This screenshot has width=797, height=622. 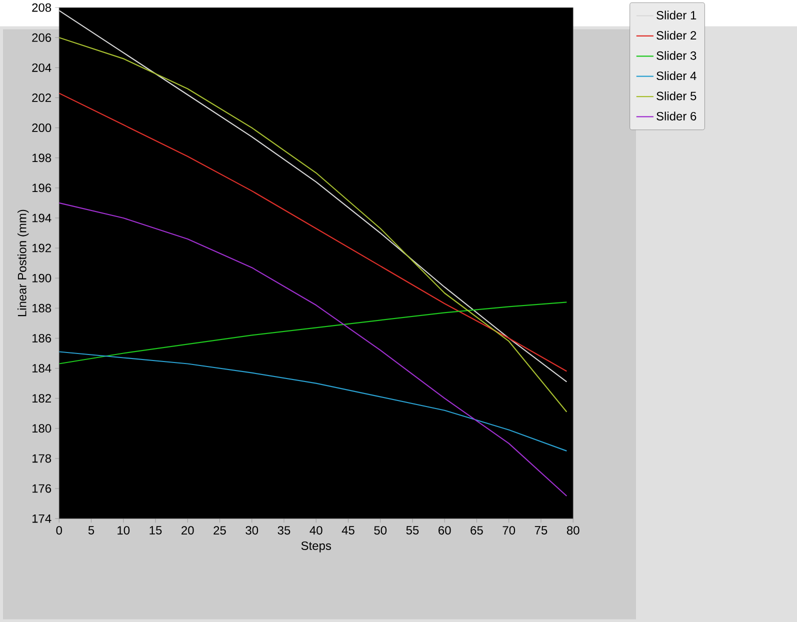 I want to click on legend-label: Slider 1, so click(x=676, y=15).